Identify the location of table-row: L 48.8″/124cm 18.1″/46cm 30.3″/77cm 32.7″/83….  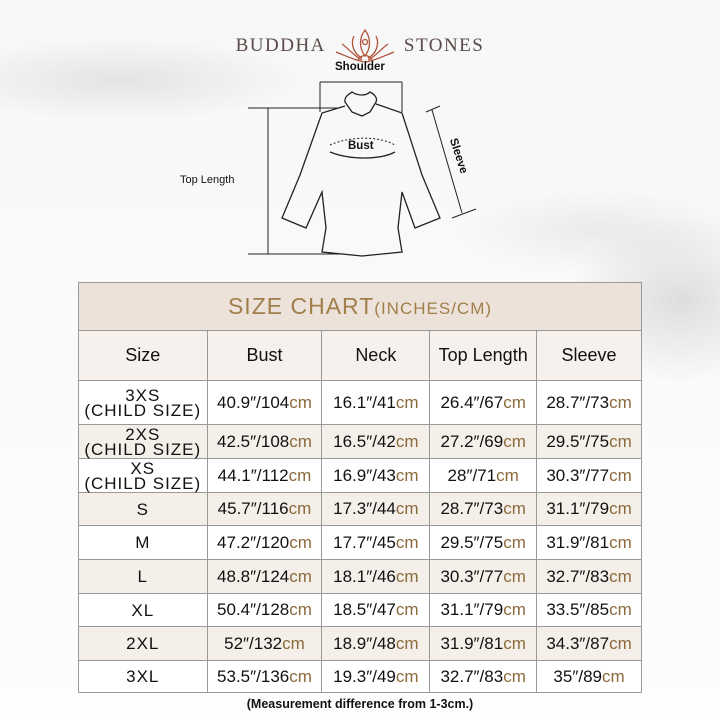
(360, 576).